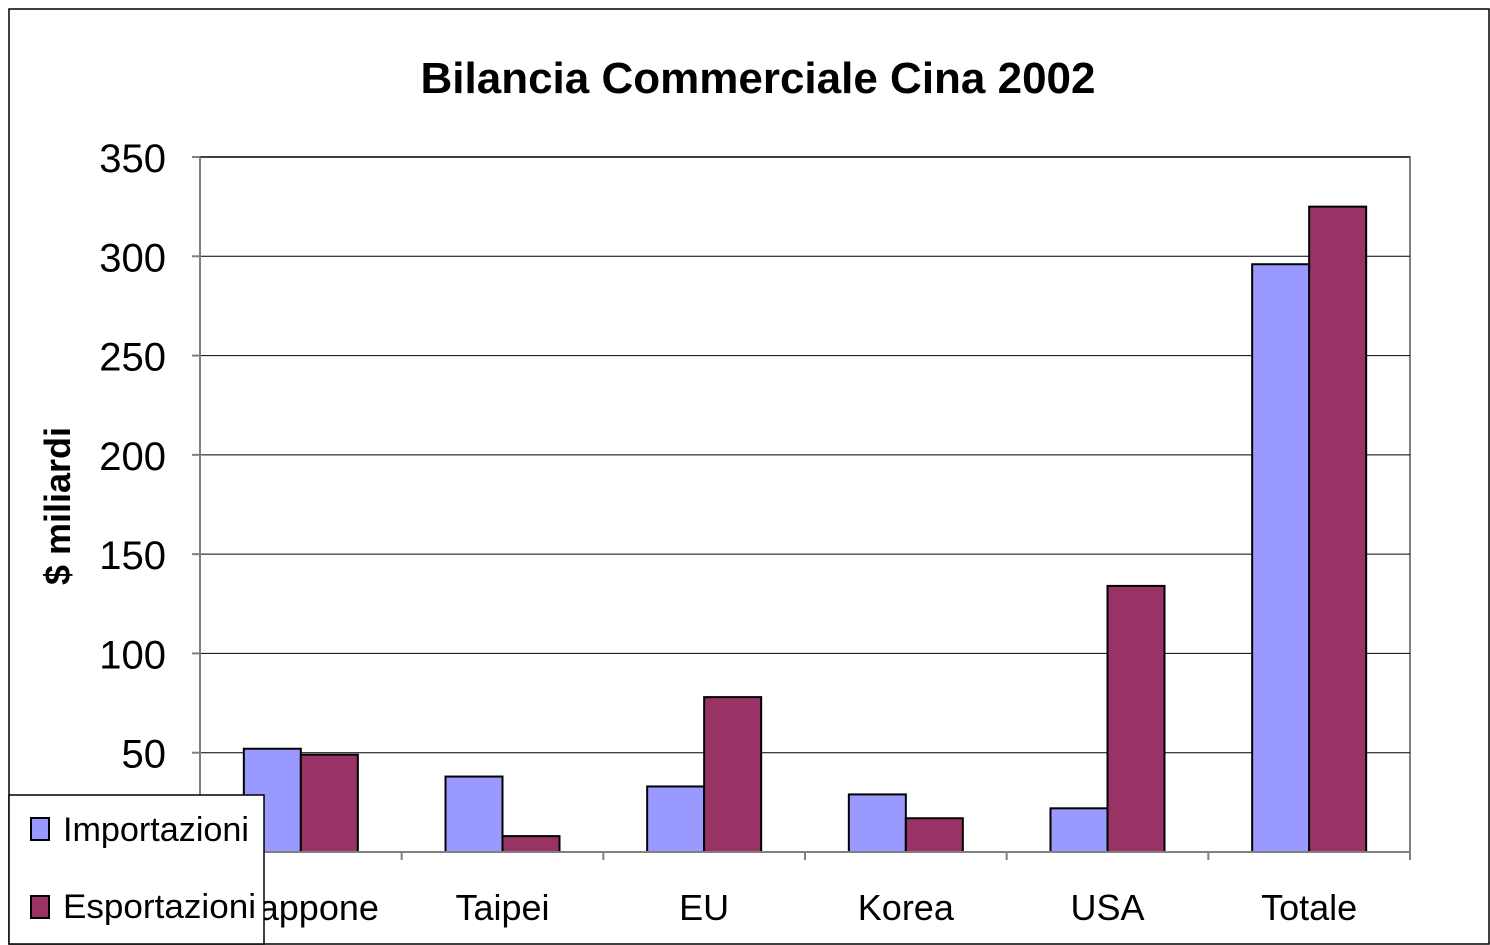 The width and height of the screenshot is (1490, 945). I want to click on bar-esportazioni-taipei, so click(531, 844).